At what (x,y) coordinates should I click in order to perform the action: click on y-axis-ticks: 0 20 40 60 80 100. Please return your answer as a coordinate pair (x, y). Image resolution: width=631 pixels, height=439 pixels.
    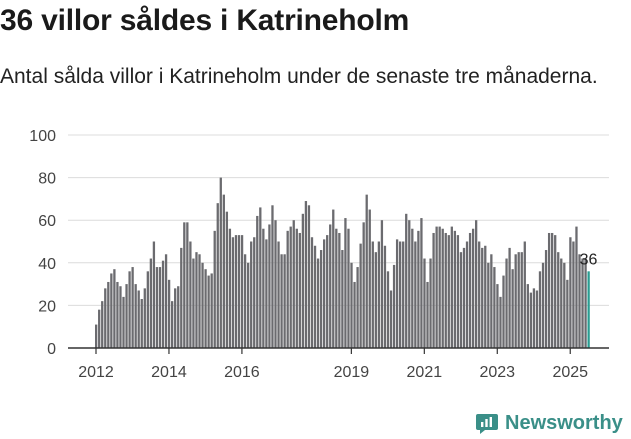
    Looking at the image, I should click on (42, 243).